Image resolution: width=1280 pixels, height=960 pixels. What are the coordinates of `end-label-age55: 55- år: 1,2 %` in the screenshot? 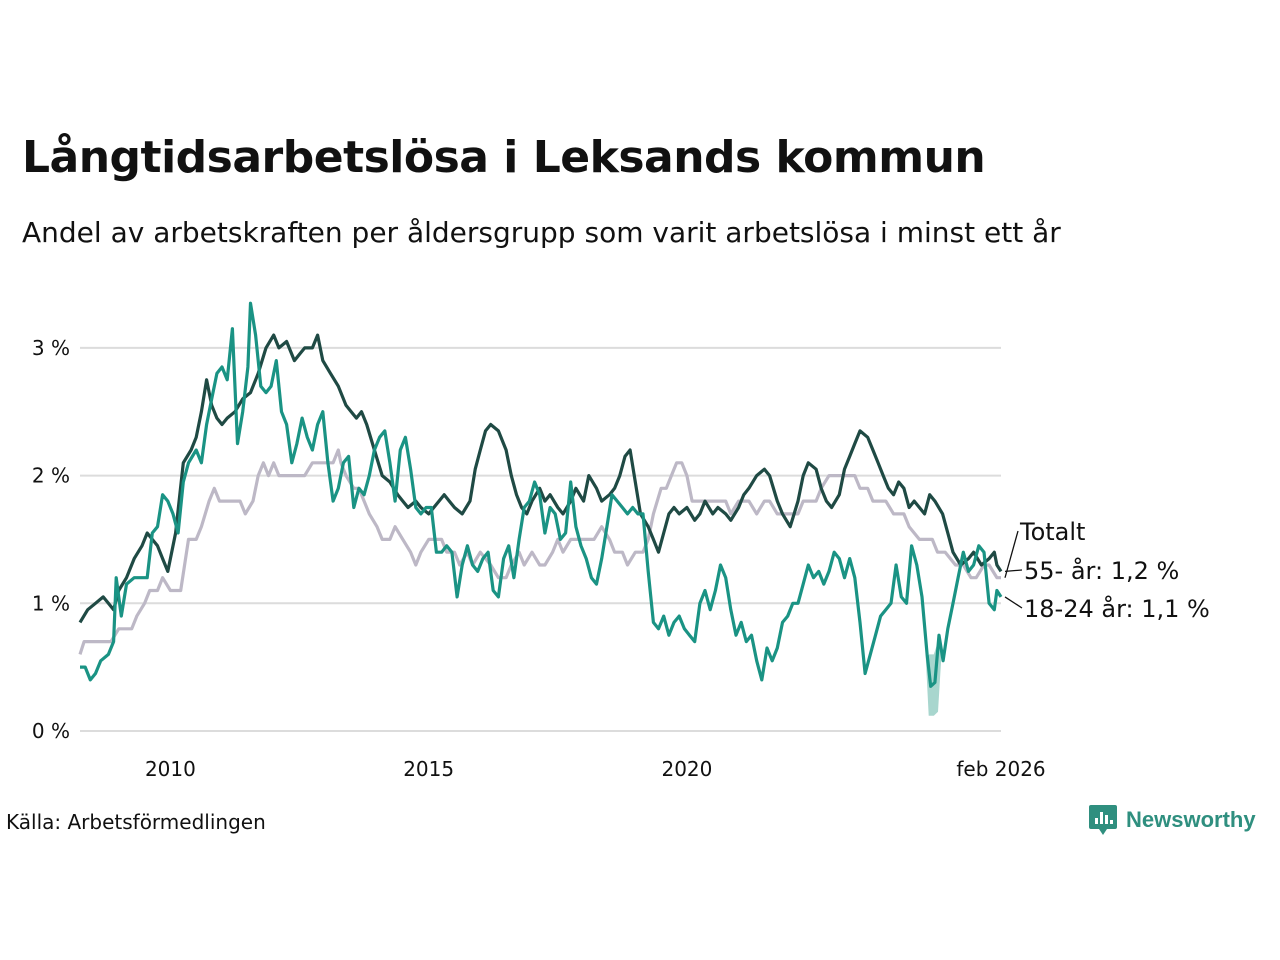 It's located at (1101, 570).